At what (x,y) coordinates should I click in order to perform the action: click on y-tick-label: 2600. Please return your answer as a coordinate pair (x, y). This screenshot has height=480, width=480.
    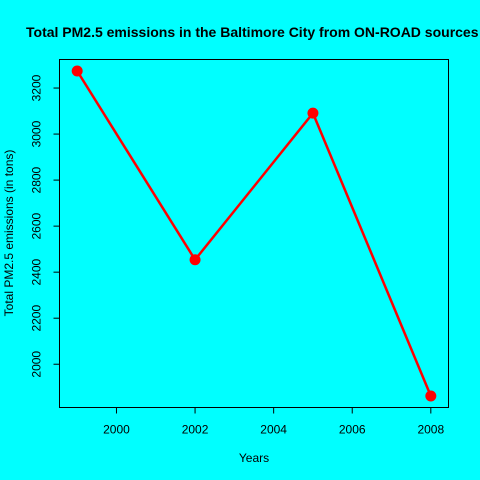
    Looking at the image, I should click on (37, 225).